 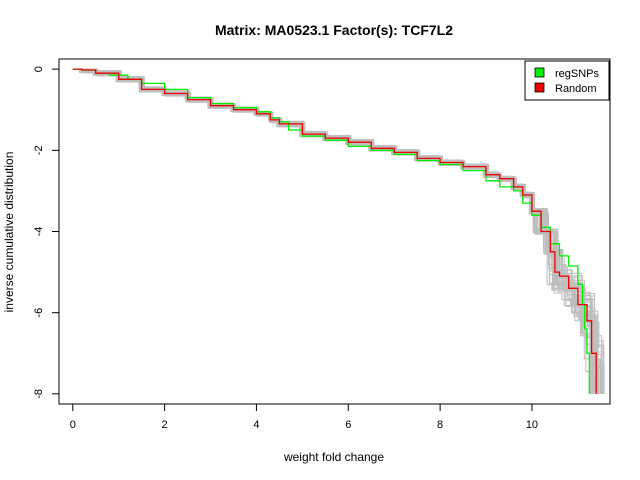 What do you see at coordinates (39, 69) in the screenshot?
I see `y-tick-label: 0` at bounding box center [39, 69].